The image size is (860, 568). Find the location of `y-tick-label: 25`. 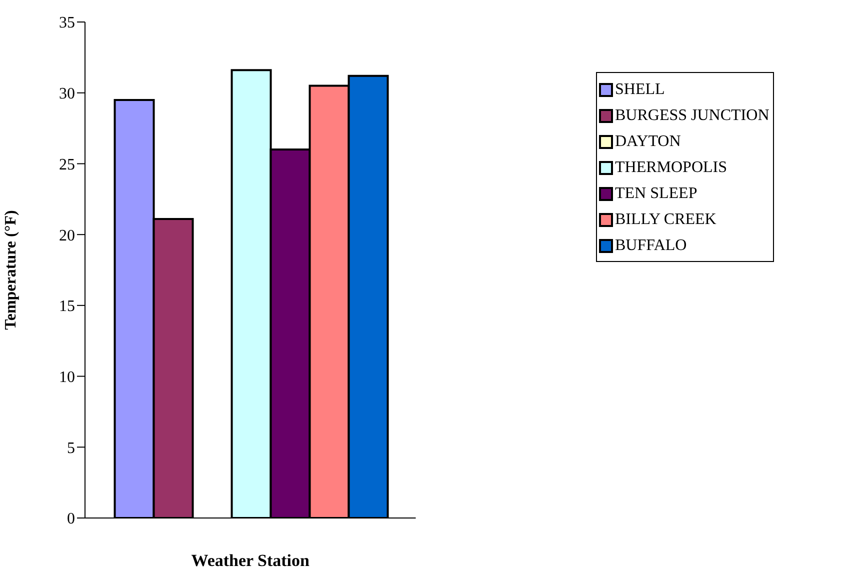

y-tick-label: 25 is located at coordinates (67, 165).